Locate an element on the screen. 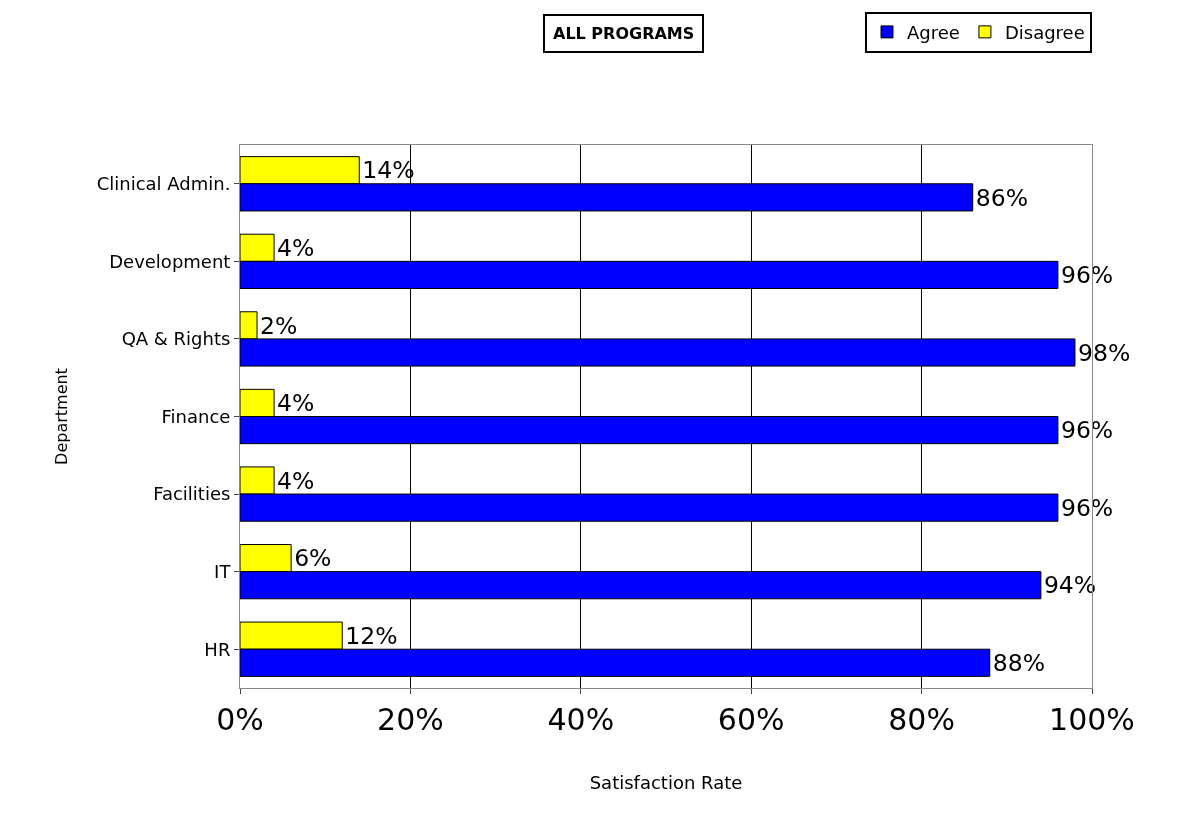 This screenshot has width=1182, height=818. x-tick-label: 20% is located at coordinates (410, 719).